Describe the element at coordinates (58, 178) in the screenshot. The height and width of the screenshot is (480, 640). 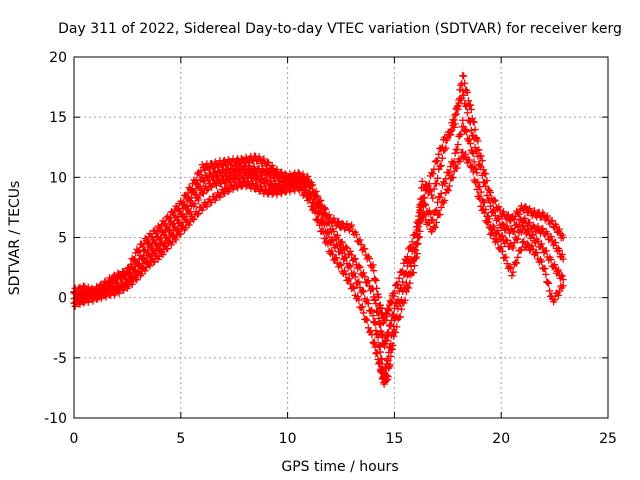
I see `y-tick-label: 10` at that location.